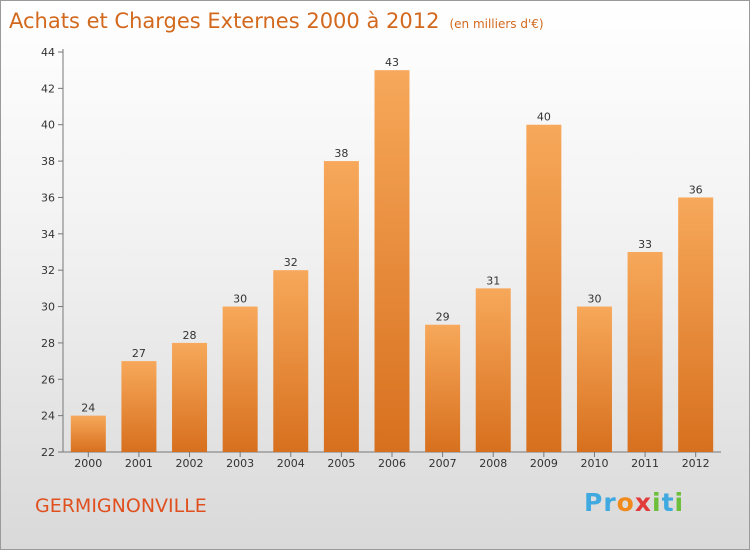 The image size is (750, 551). Describe the element at coordinates (48, 125) in the screenshot. I see `y-tick-label: 40` at that location.